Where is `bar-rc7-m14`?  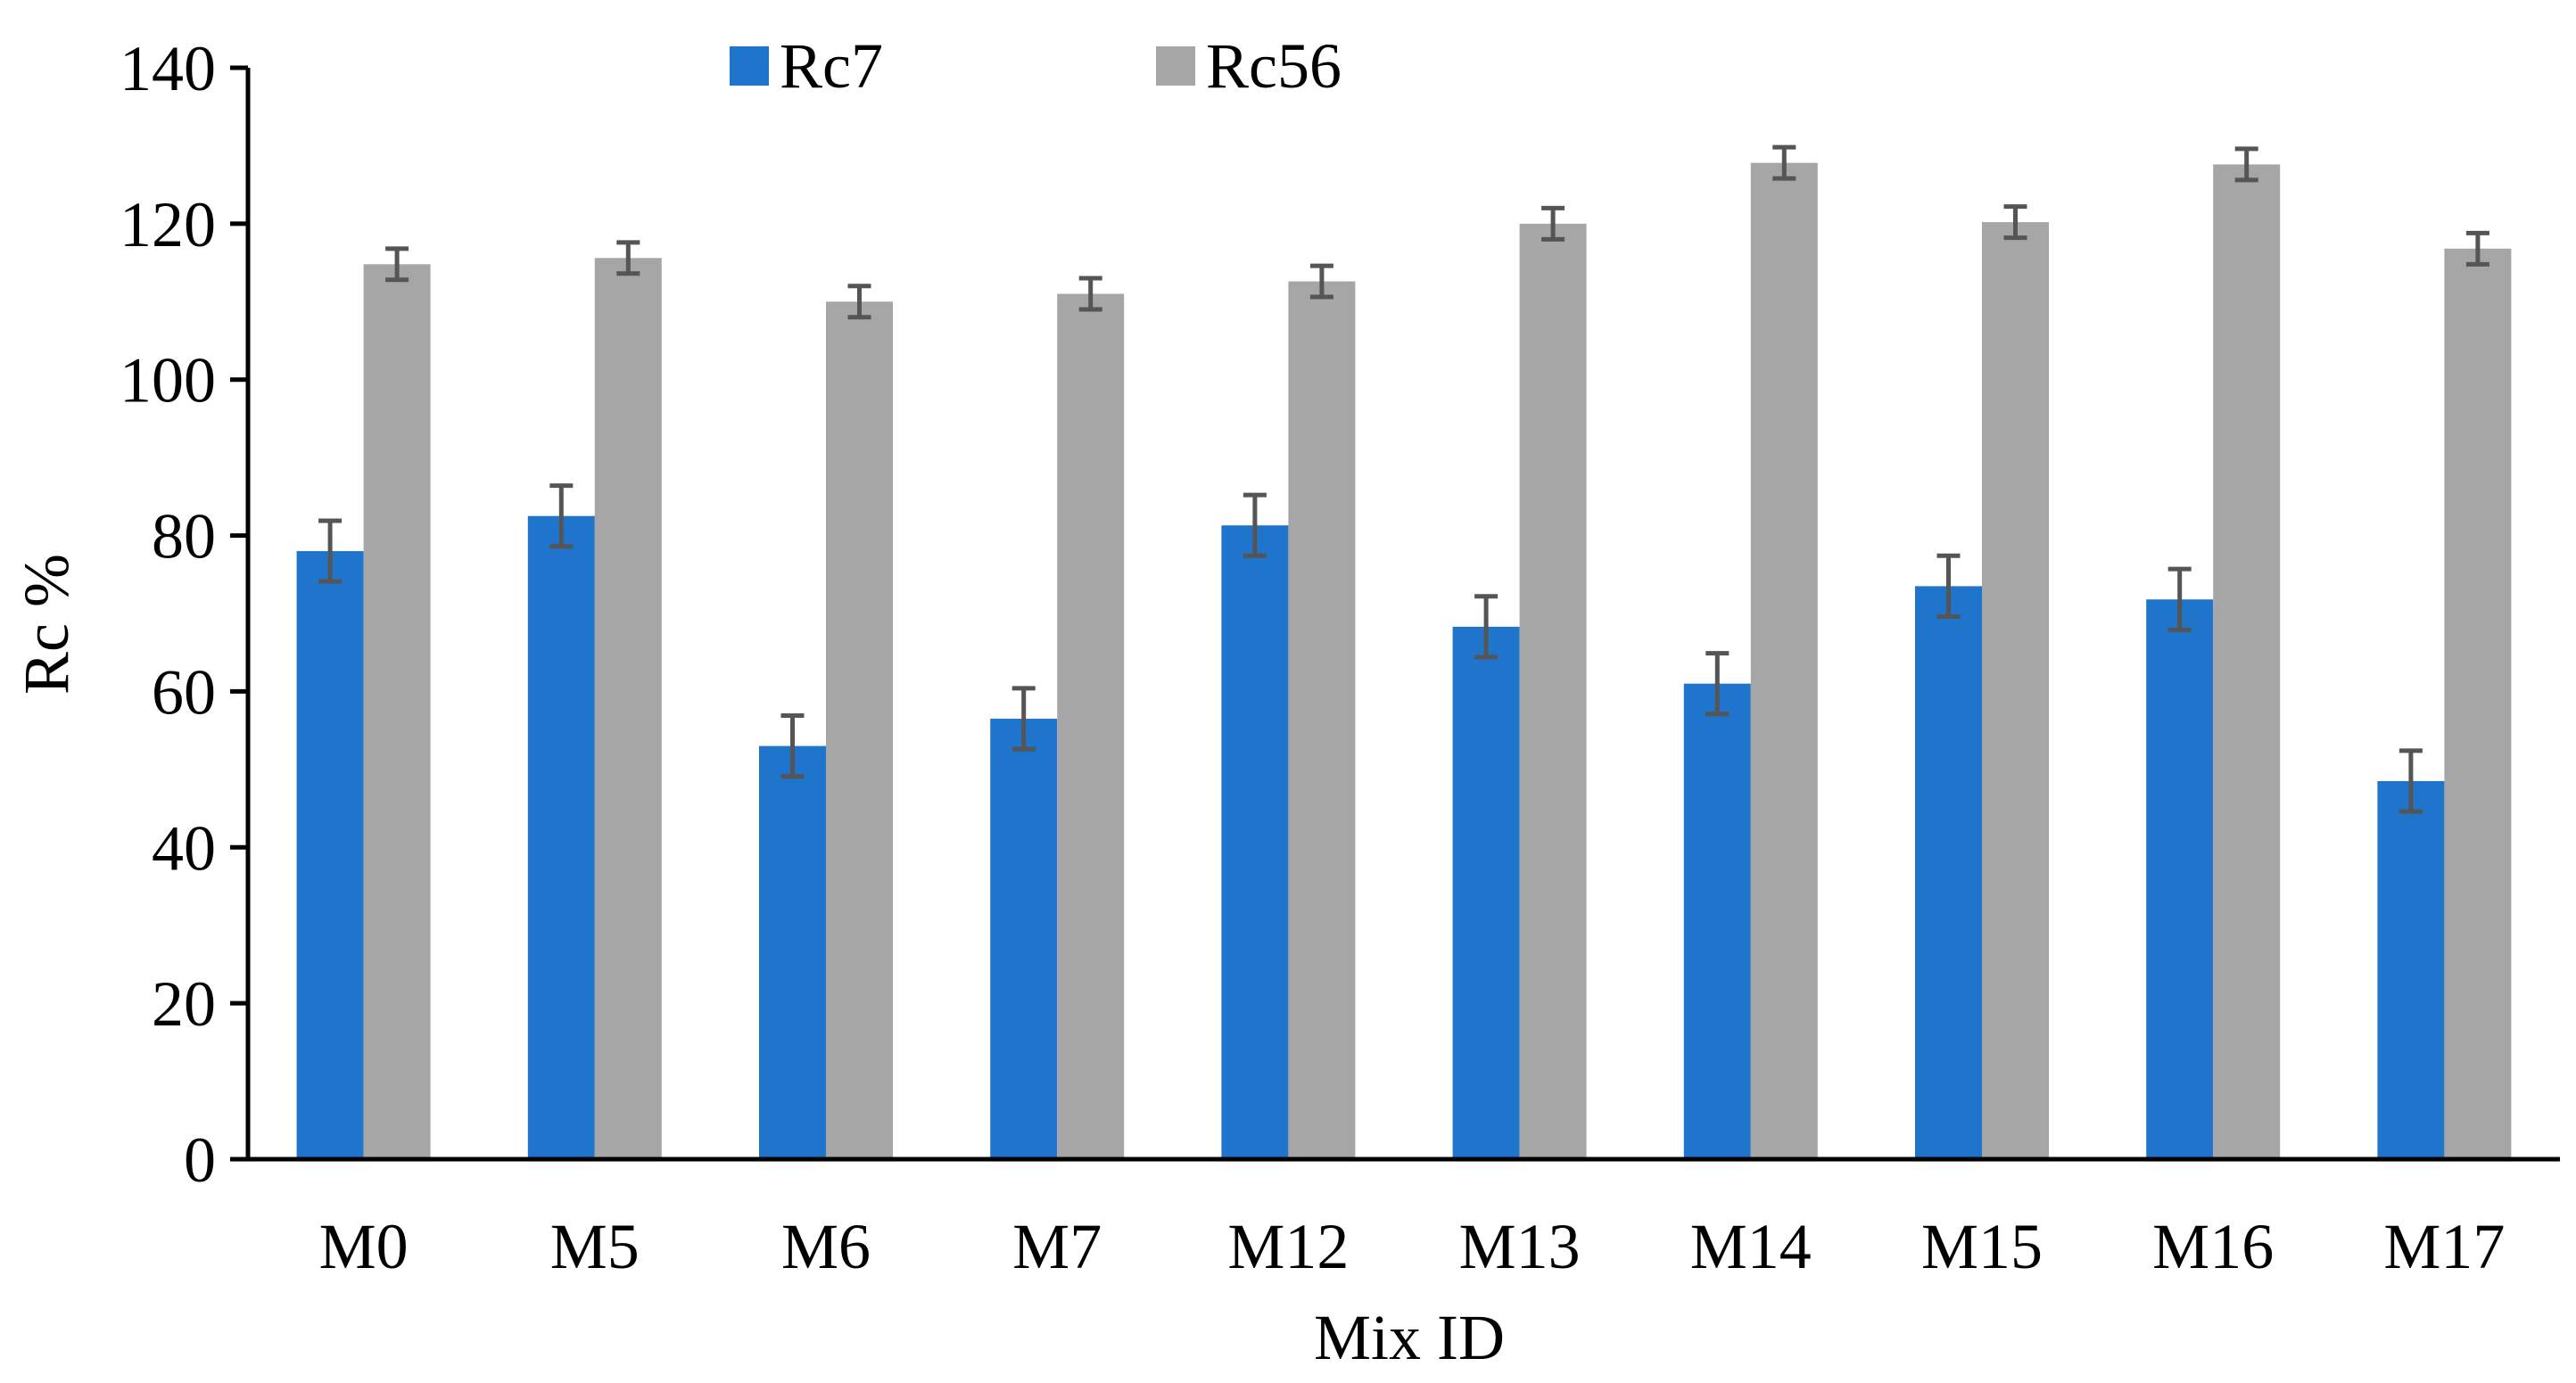
bar-rc7-m14 is located at coordinates (1717, 921).